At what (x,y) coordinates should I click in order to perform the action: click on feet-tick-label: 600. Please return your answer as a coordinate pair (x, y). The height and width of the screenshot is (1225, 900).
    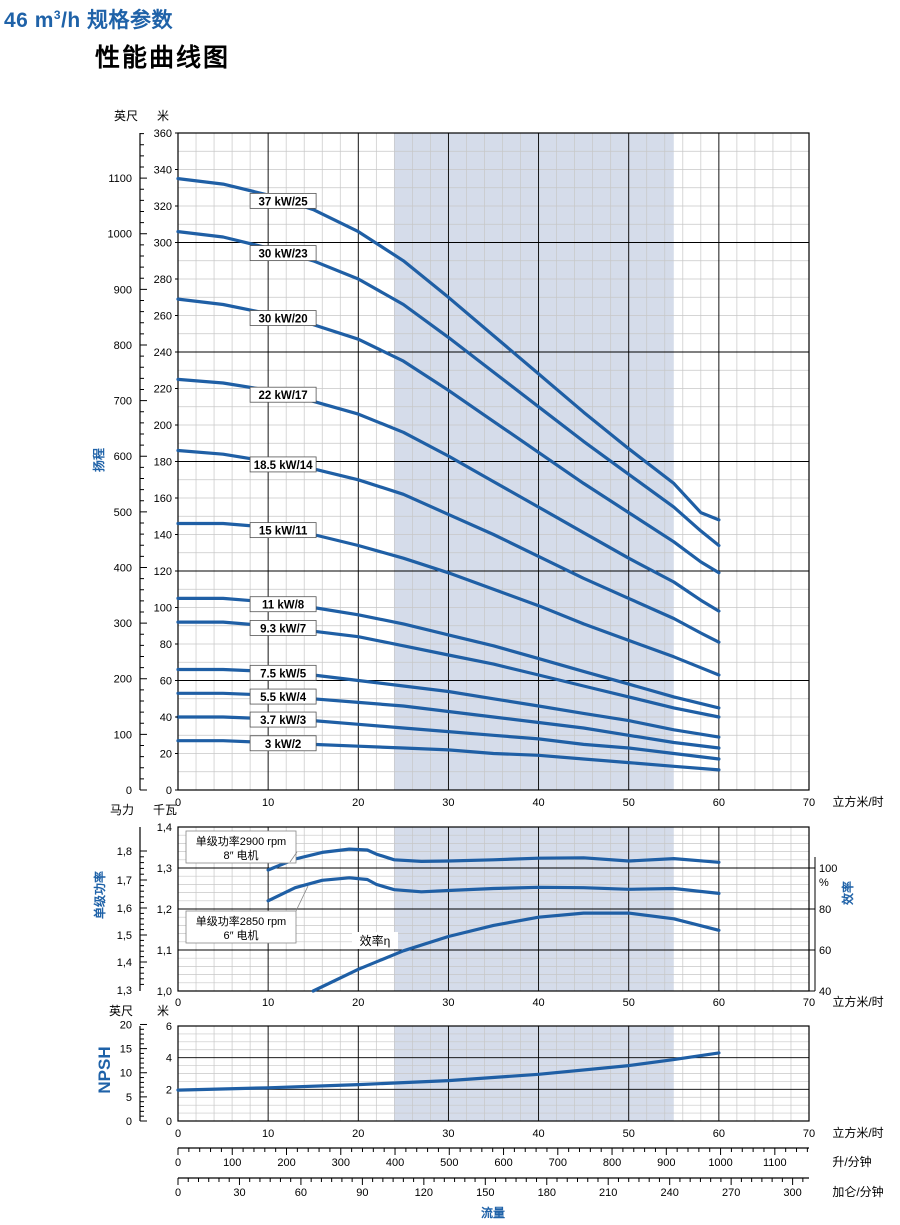
    Looking at the image, I should click on (123, 457).